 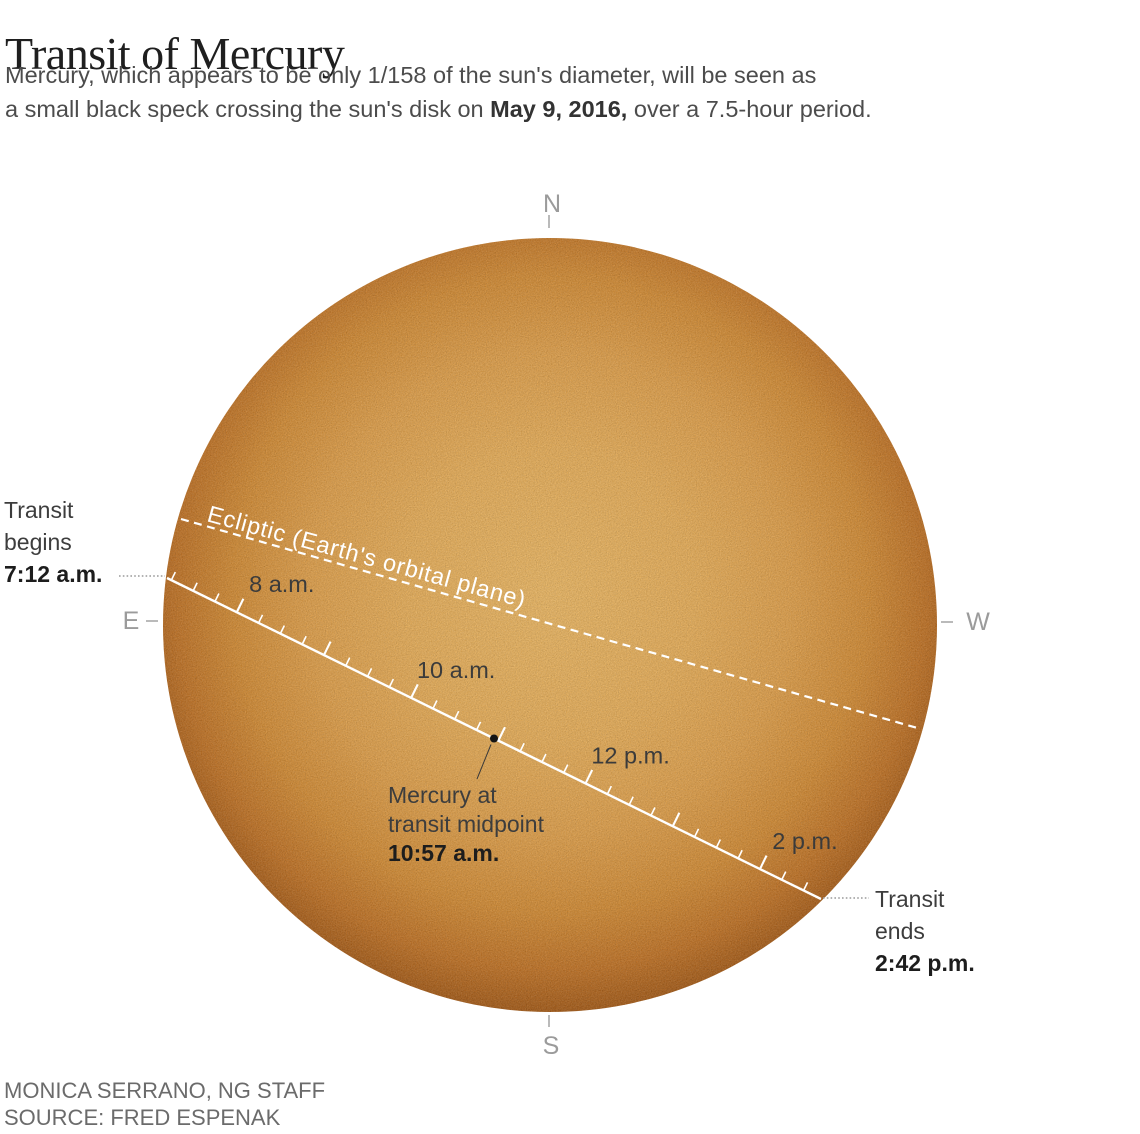 I want to click on mercury-midpoint-annotation: Mercury at transit midpoint 10:57 a.m., so click(x=466, y=824).